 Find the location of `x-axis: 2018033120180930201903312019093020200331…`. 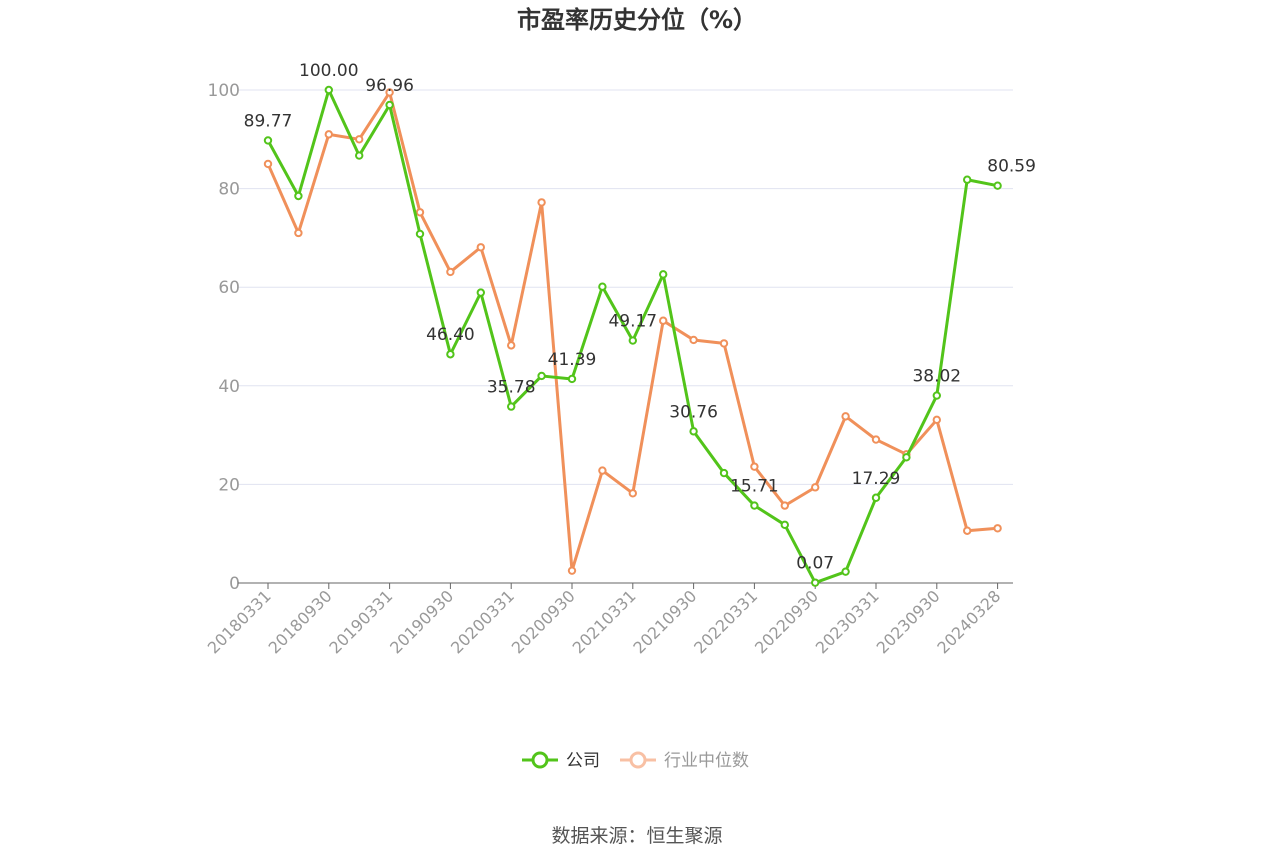

x-axis: 2018033120180930201903312019093020200331… is located at coordinates (608, 619).